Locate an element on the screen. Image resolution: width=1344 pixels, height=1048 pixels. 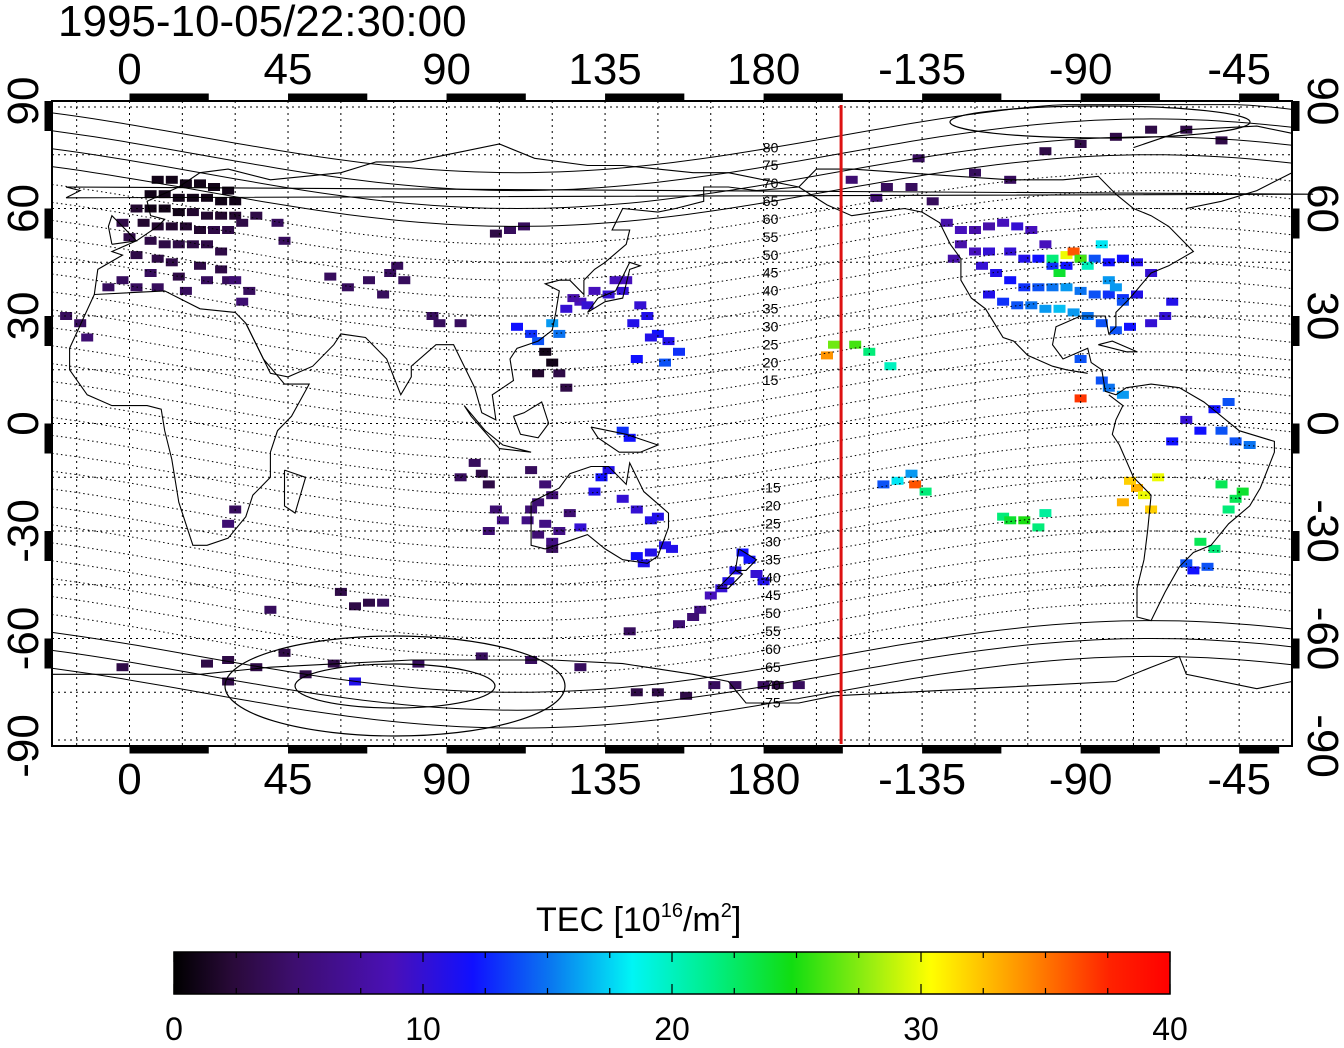
north-pole-contour is located at coordinates (1100, 122).